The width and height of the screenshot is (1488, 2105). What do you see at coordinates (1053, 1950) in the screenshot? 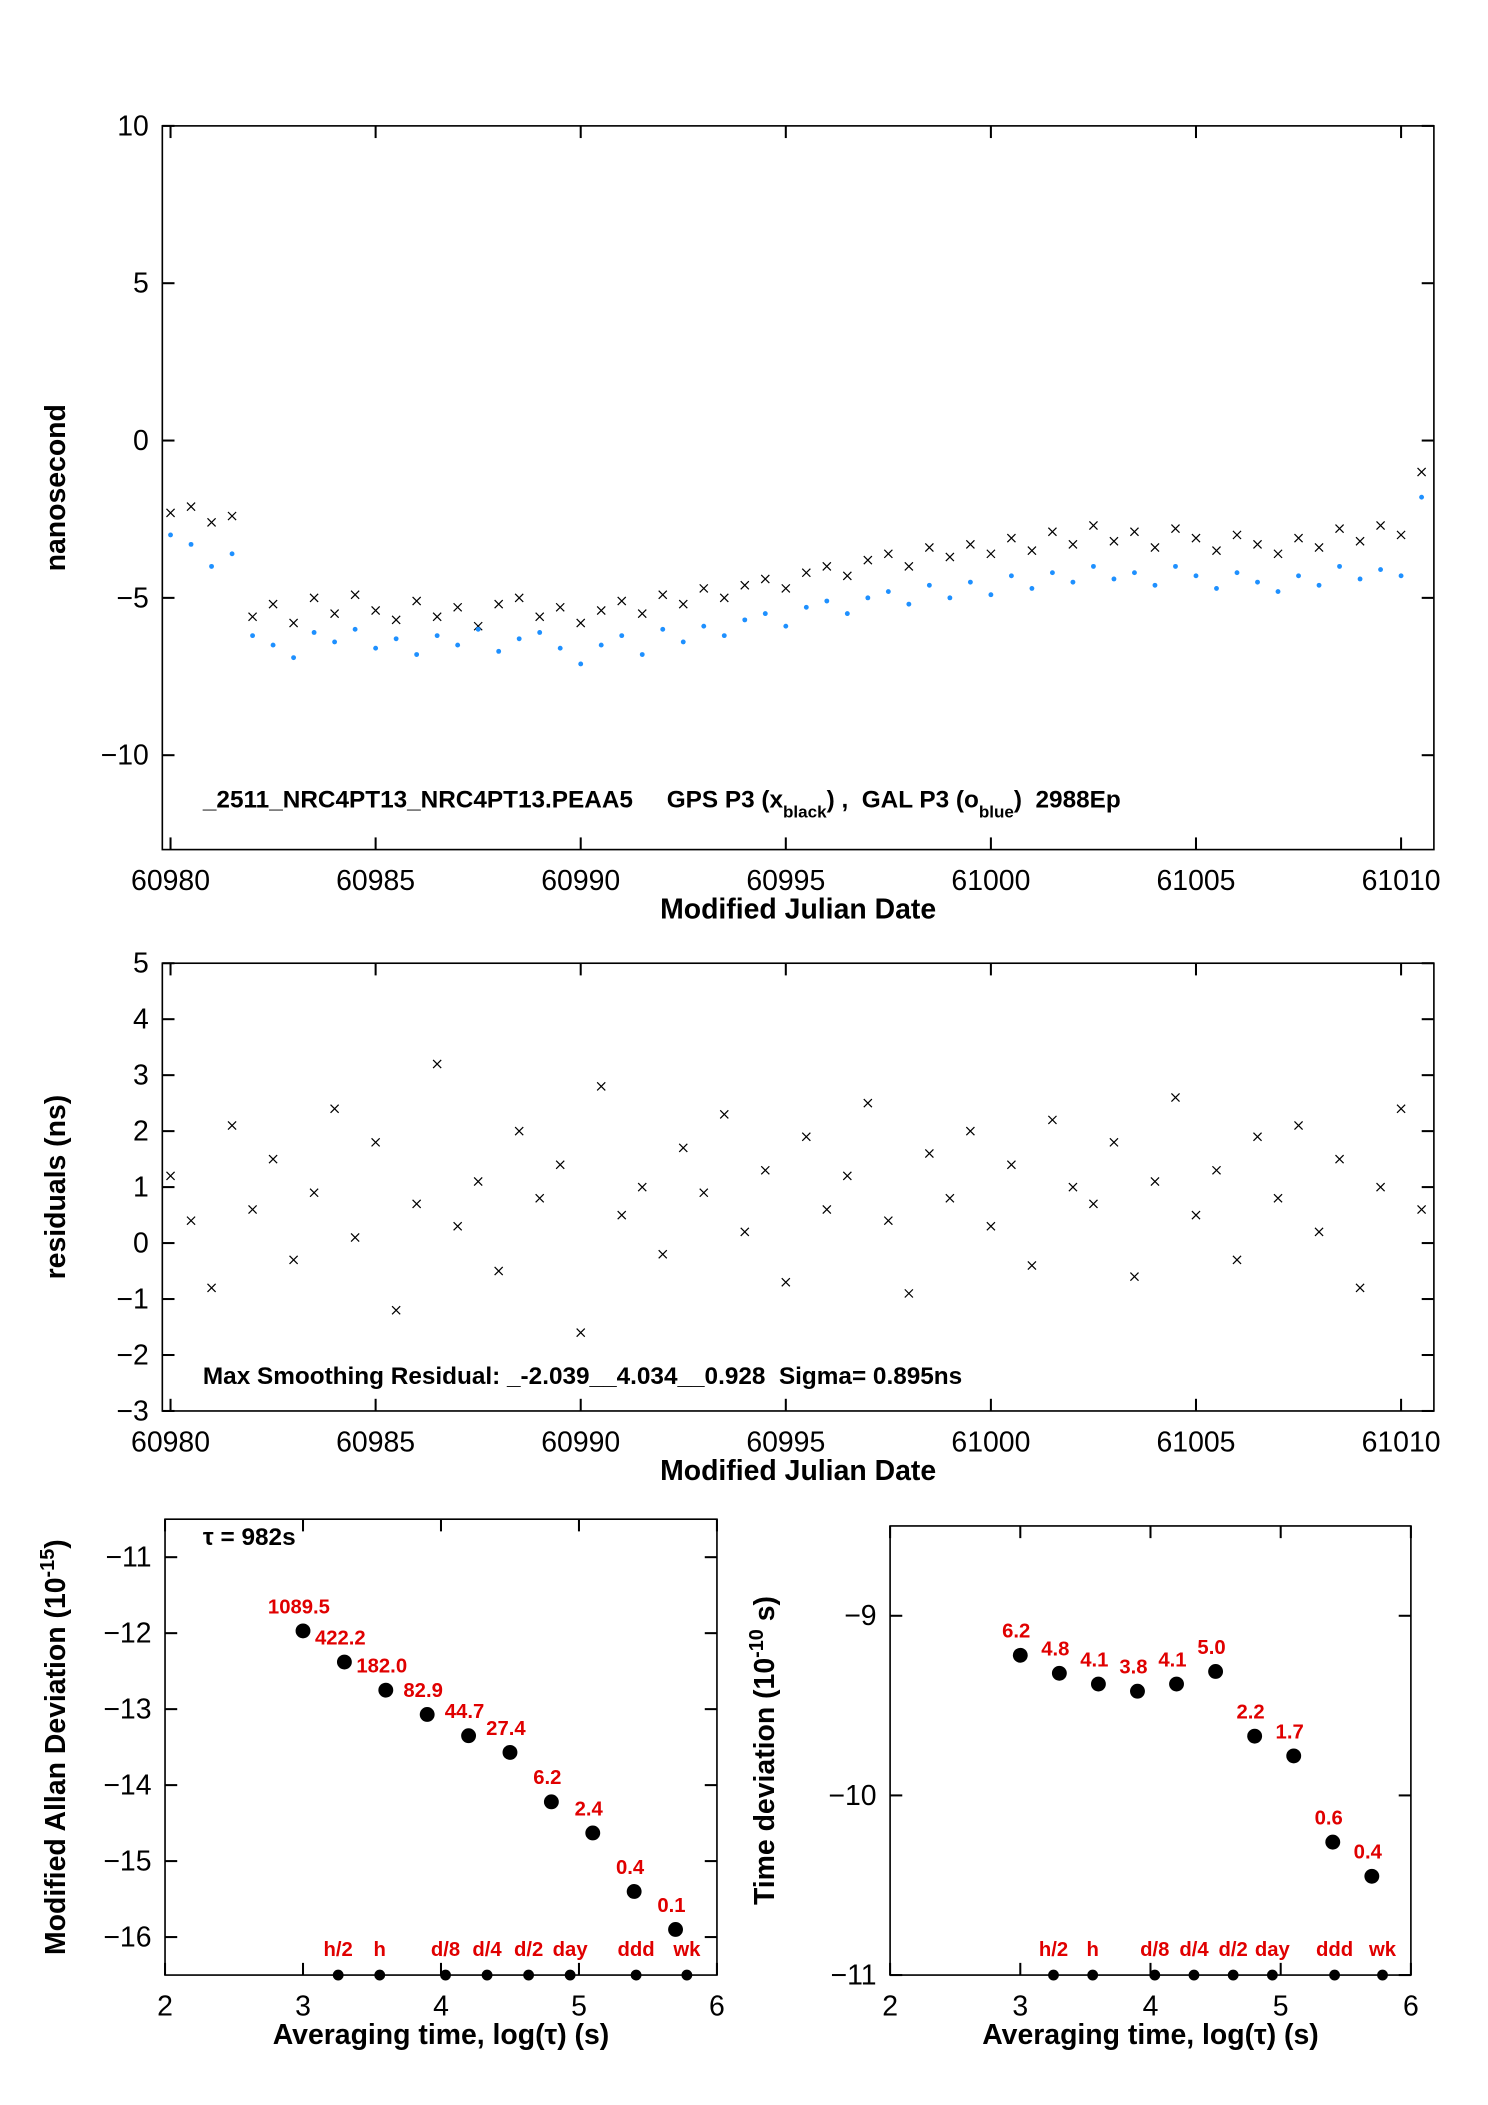
I see `tau-marker-label: h/2` at bounding box center [1053, 1950].